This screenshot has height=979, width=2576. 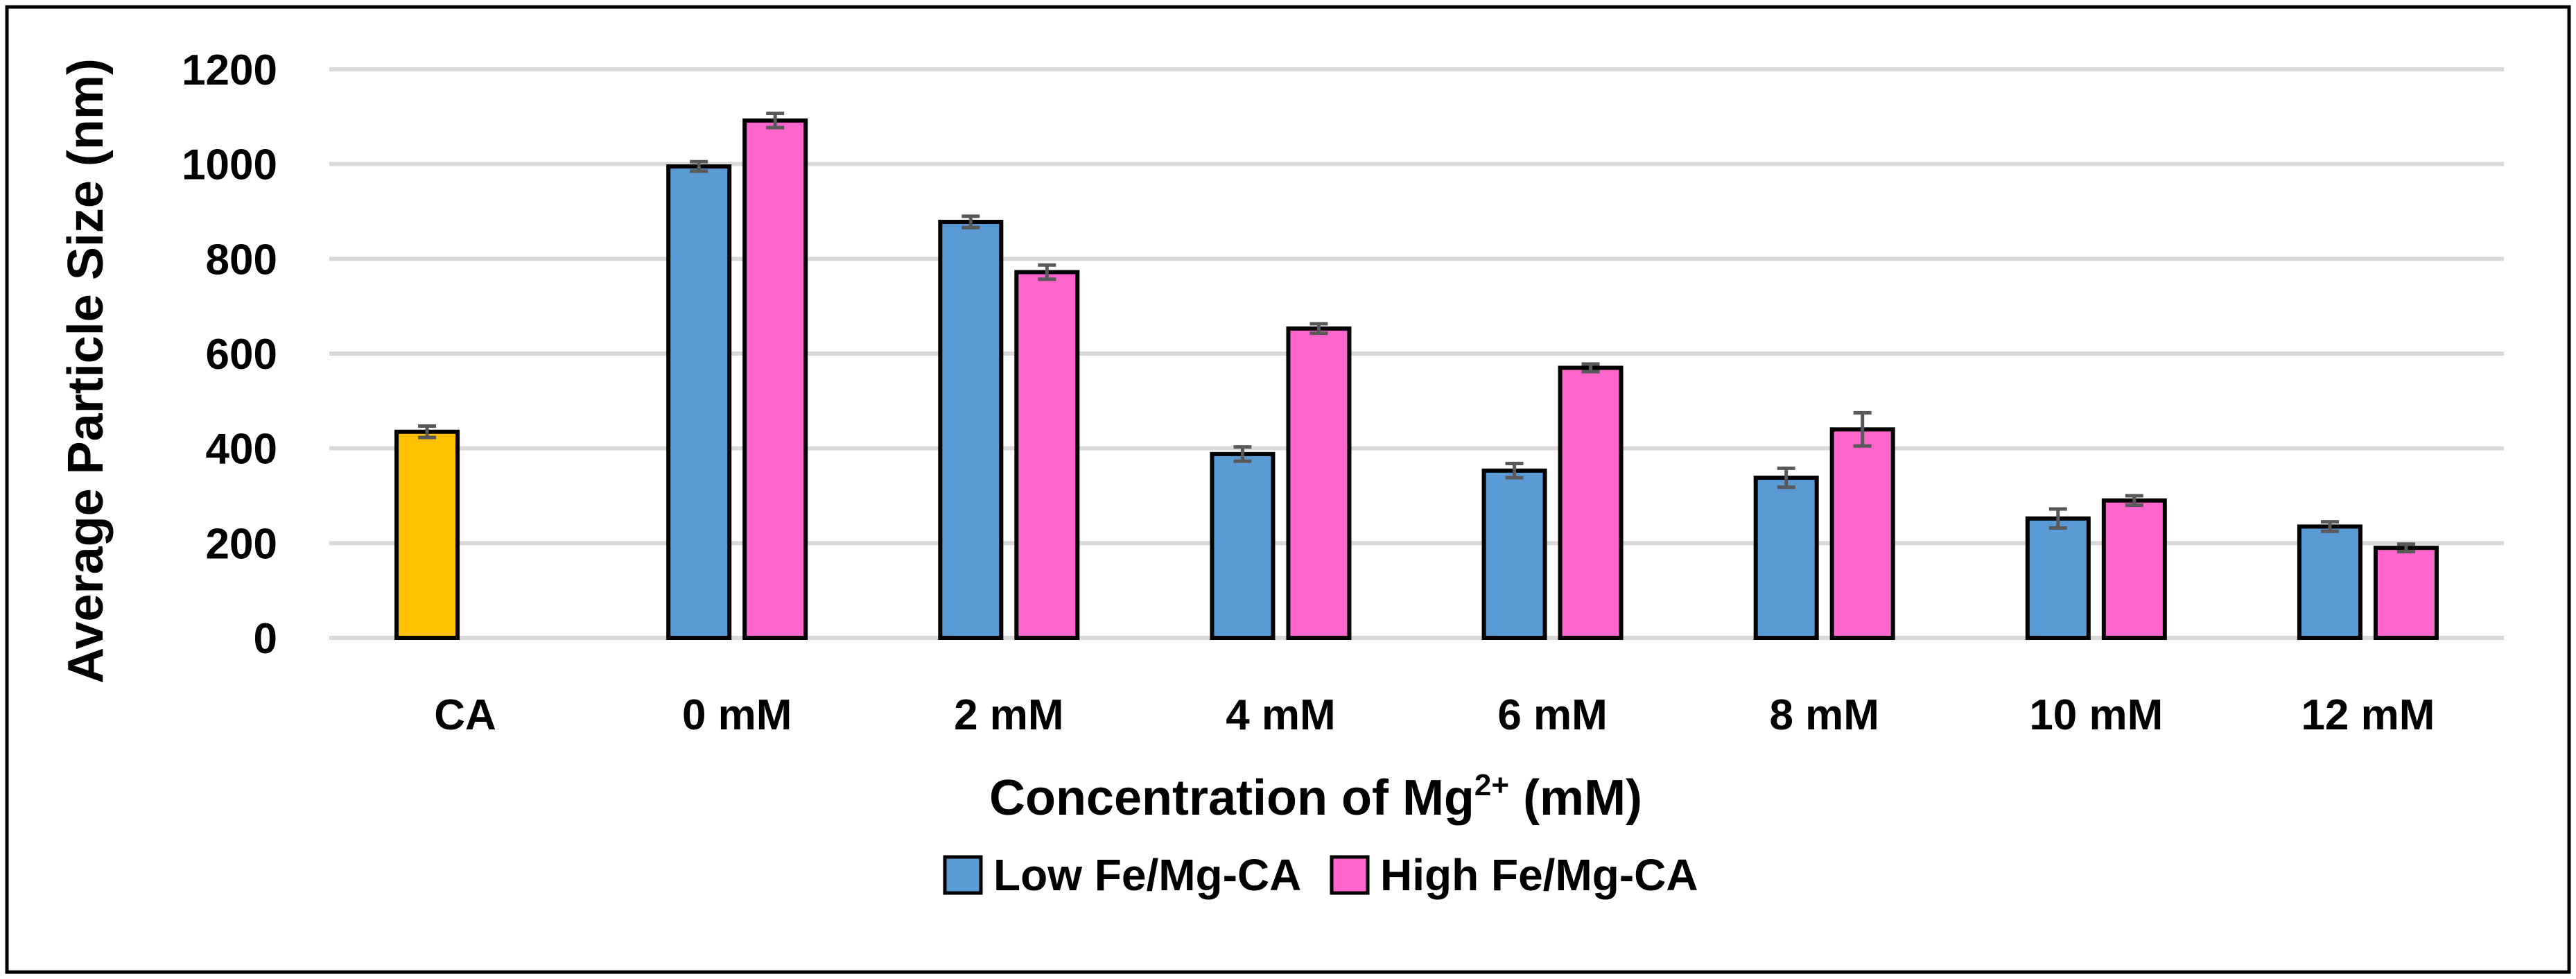 What do you see at coordinates (241, 260) in the screenshot?
I see `y-tick-label: 800` at bounding box center [241, 260].